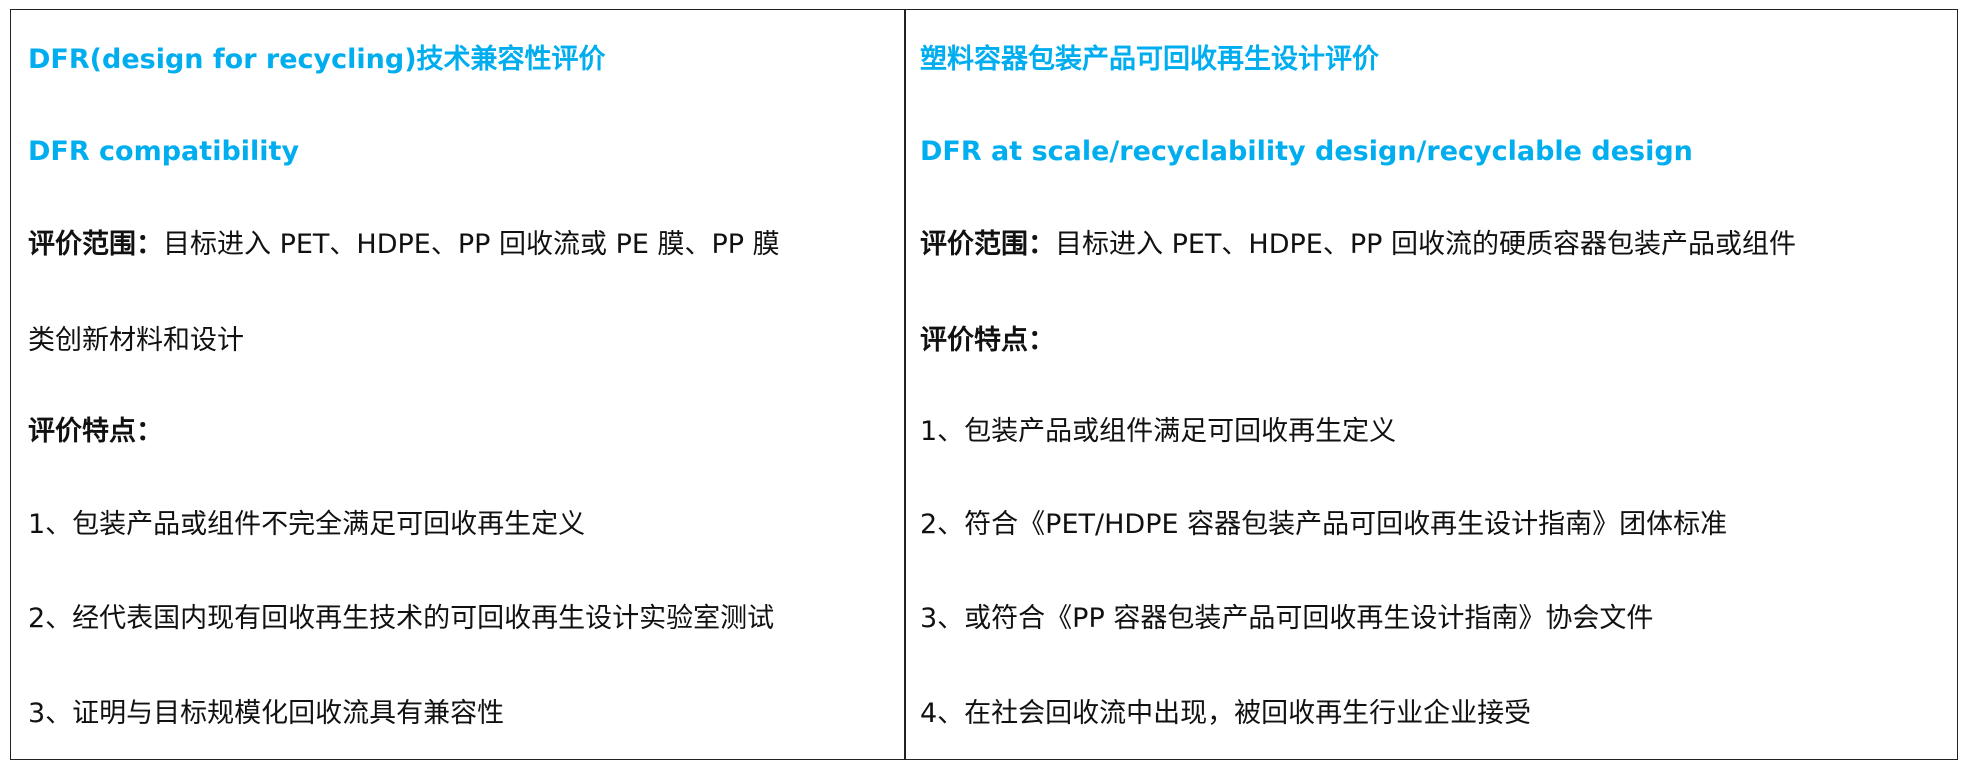  I want to click on right-feature-item: 1、包装产品或组件满足可回收再生定义, so click(1158, 431).